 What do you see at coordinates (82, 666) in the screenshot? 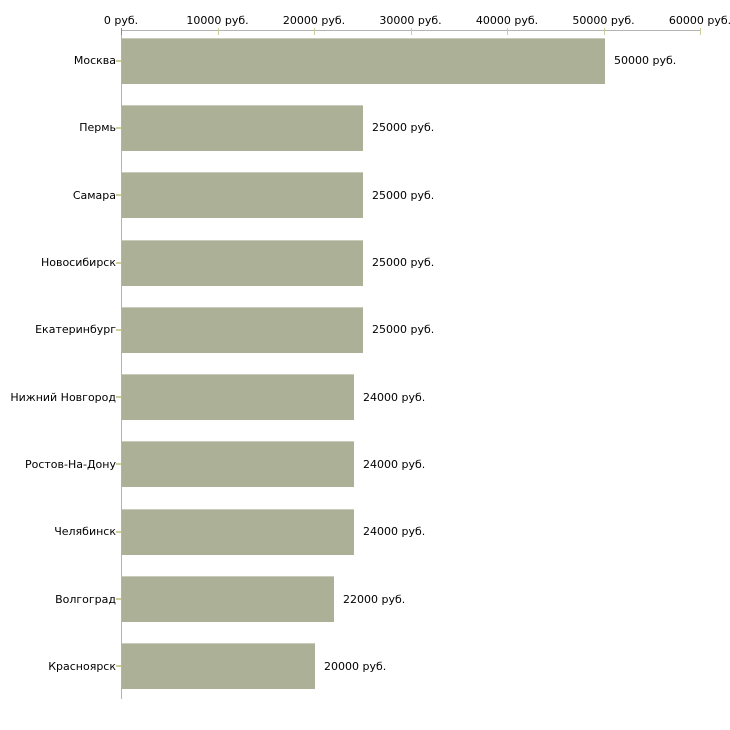
I see `category-label: Красноярск` at bounding box center [82, 666].